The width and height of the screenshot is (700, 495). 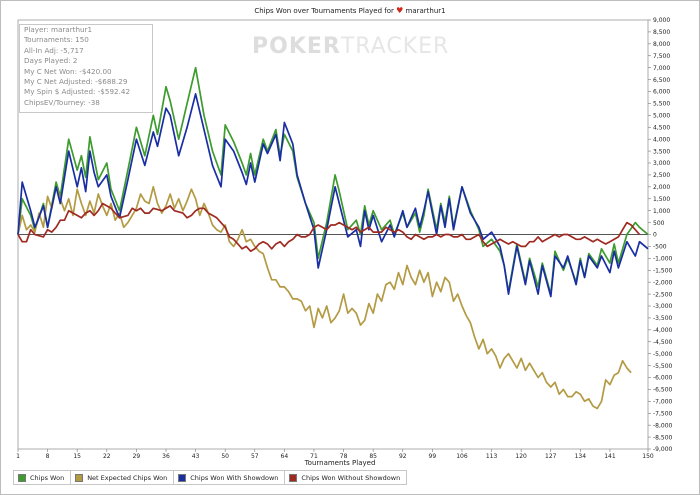 What do you see at coordinates (663, 366) in the screenshot?
I see `y-tick-label: -5,500` at bounding box center [663, 366].